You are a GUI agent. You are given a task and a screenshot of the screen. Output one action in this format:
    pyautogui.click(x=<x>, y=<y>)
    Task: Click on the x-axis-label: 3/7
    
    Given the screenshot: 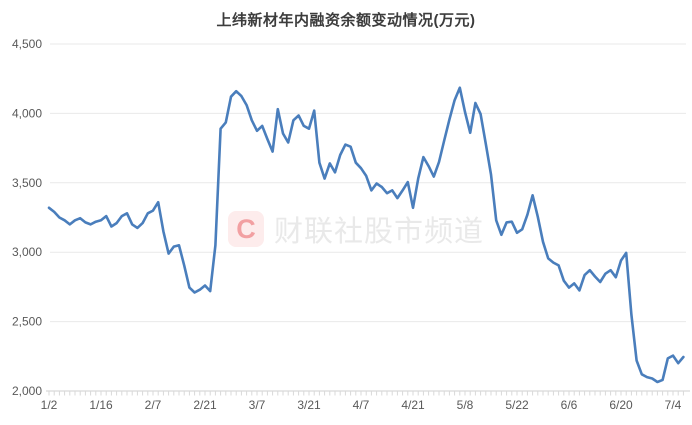 What is the action you would take?
    pyautogui.click(x=257, y=405)
    